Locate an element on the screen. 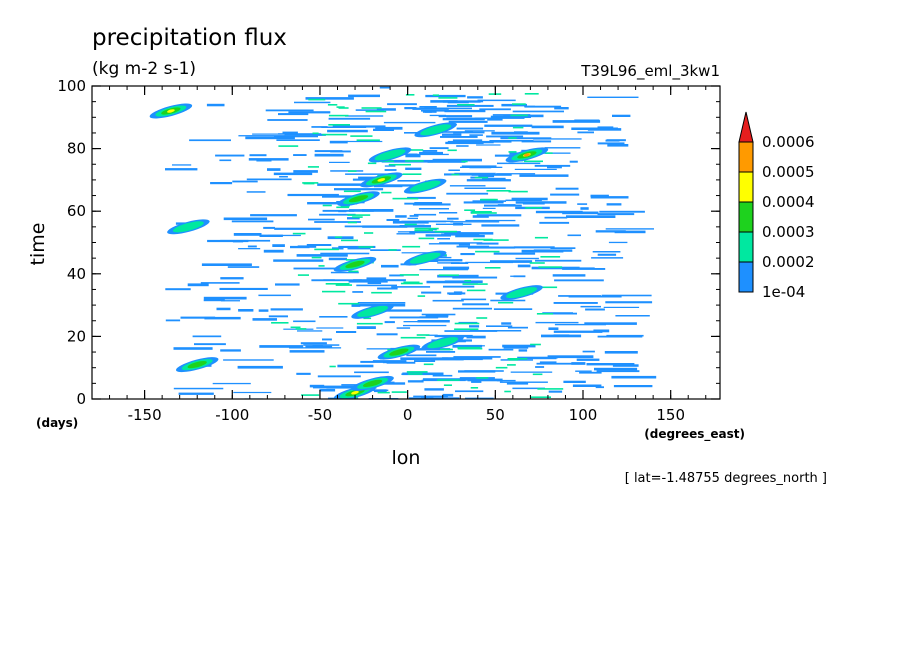  y-units-label: (days) is located at coordinates (57, 423).